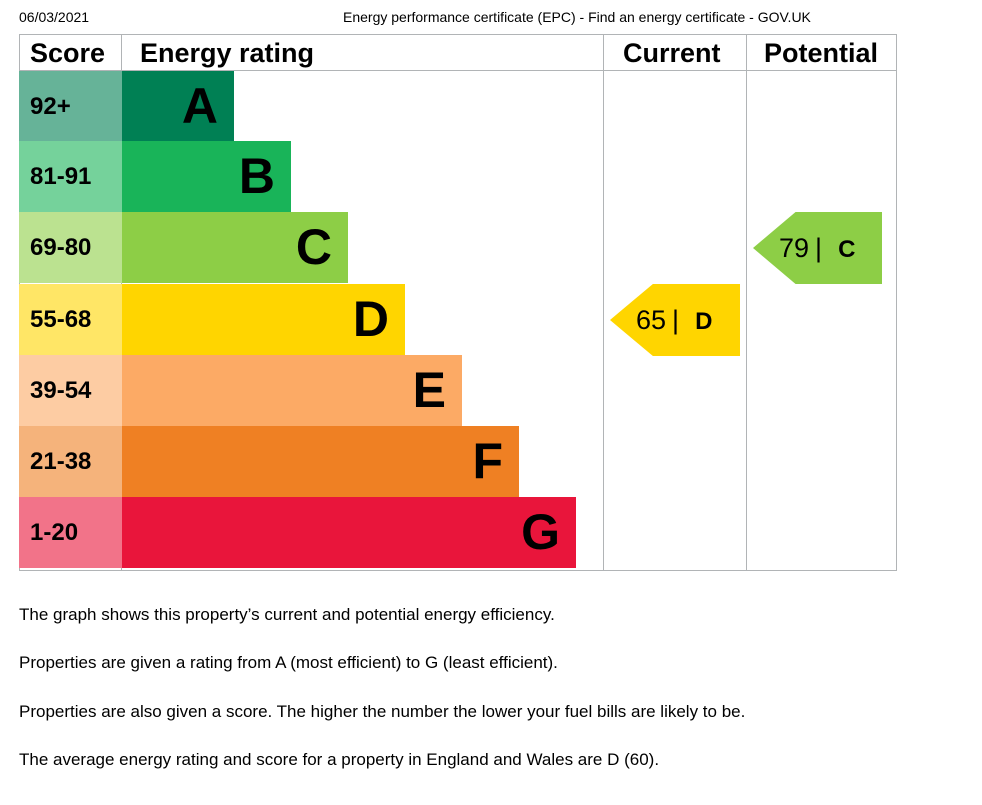 The image size is (982, 805). Describe the element at coordinates (61, 390) in the screenshot. I see `score-range-e: 39-54` at that location.